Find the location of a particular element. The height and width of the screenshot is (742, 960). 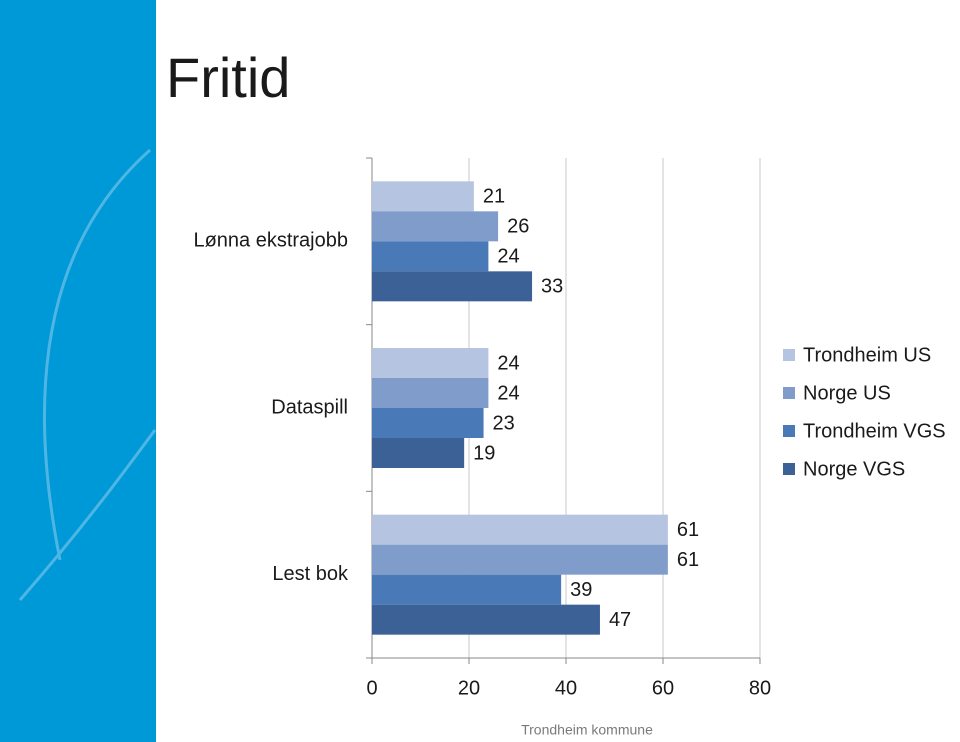

footer: Trondheim kommune is located at coordinates (587, 730).